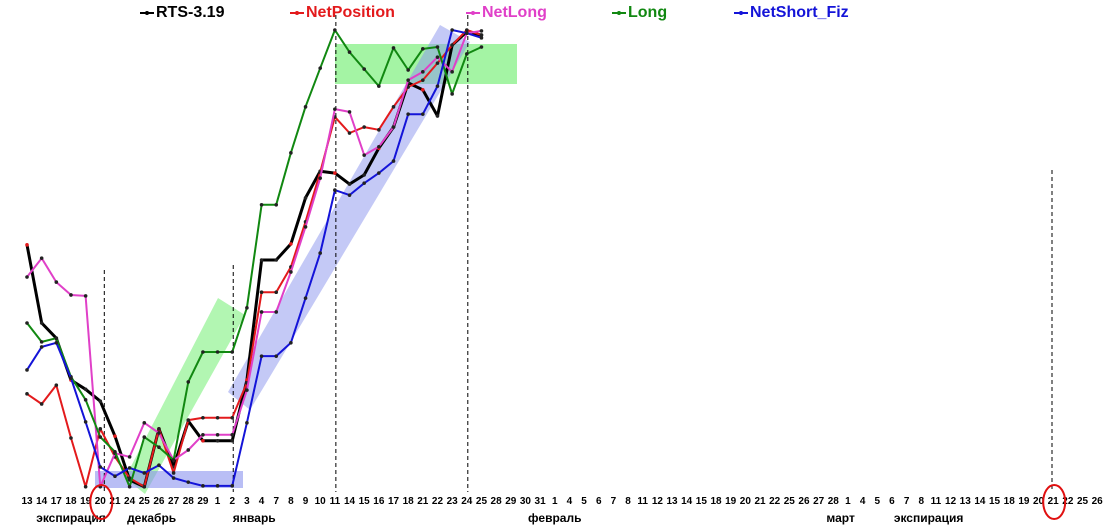 The image size is (1104, 531). I want to click on month-label: январь, so click(254, 518).